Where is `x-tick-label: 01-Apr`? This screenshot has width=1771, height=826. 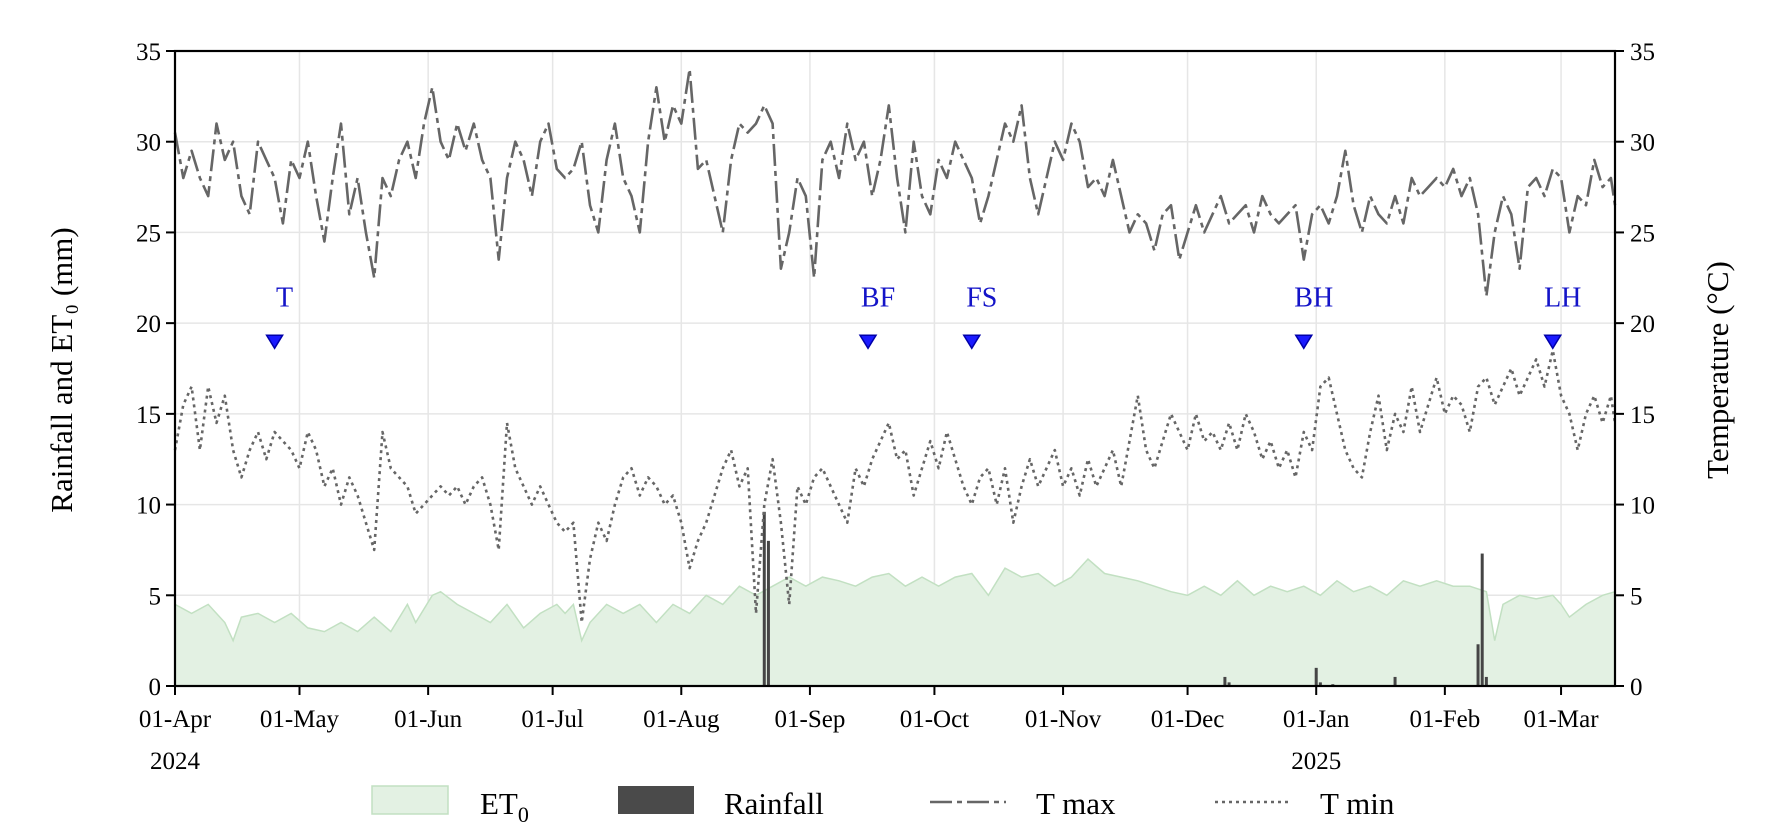
x-tick-label: 01-Apr is located at coordinates (175, 719).